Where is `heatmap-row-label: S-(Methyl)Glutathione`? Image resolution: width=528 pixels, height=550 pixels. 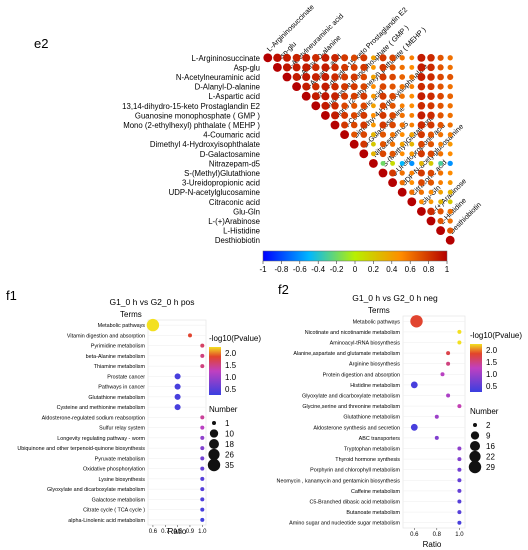 heatmap-row-label: S-(Methyl)Glutathione is located at coordinates (222, 173).